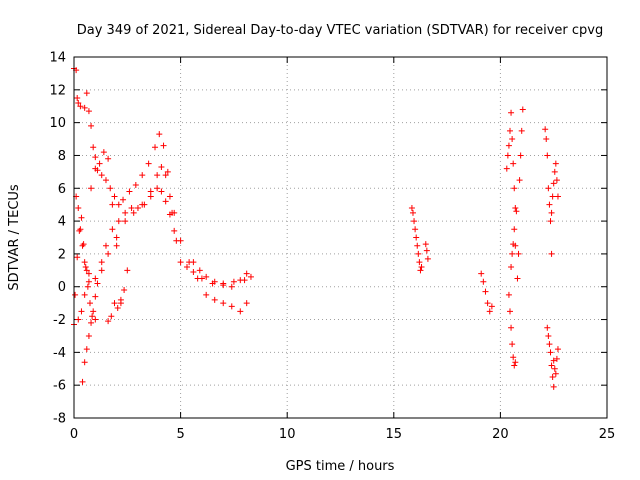  What do you see at coordinates (62, 254) in the screenshot?
I see `y-tick-label: 2` at bounding box center [62, 254].